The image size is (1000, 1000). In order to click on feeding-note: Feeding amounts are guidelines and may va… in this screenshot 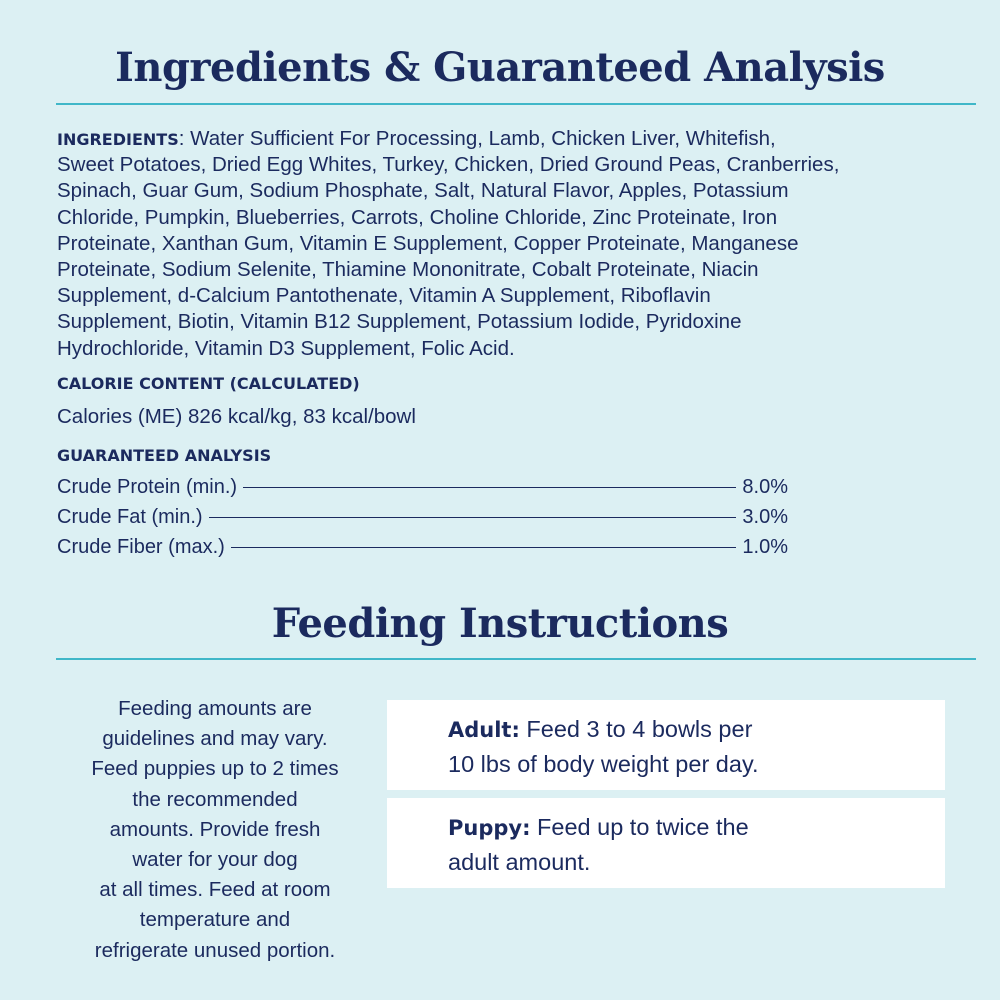, I will do `click(215, 830)`.